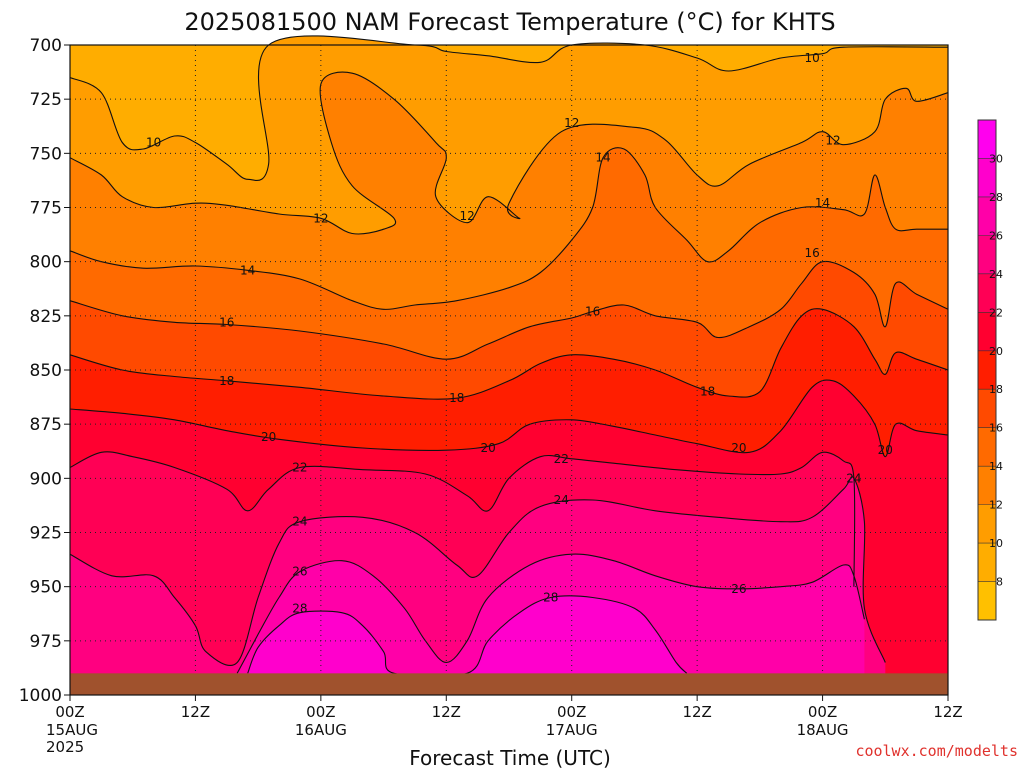 This screenshot has width=1024, height=768. What do you see at coordinates (46, 588) in the screenshot?
I see `y-tick-label: 950` at bounding box center [46, 588].